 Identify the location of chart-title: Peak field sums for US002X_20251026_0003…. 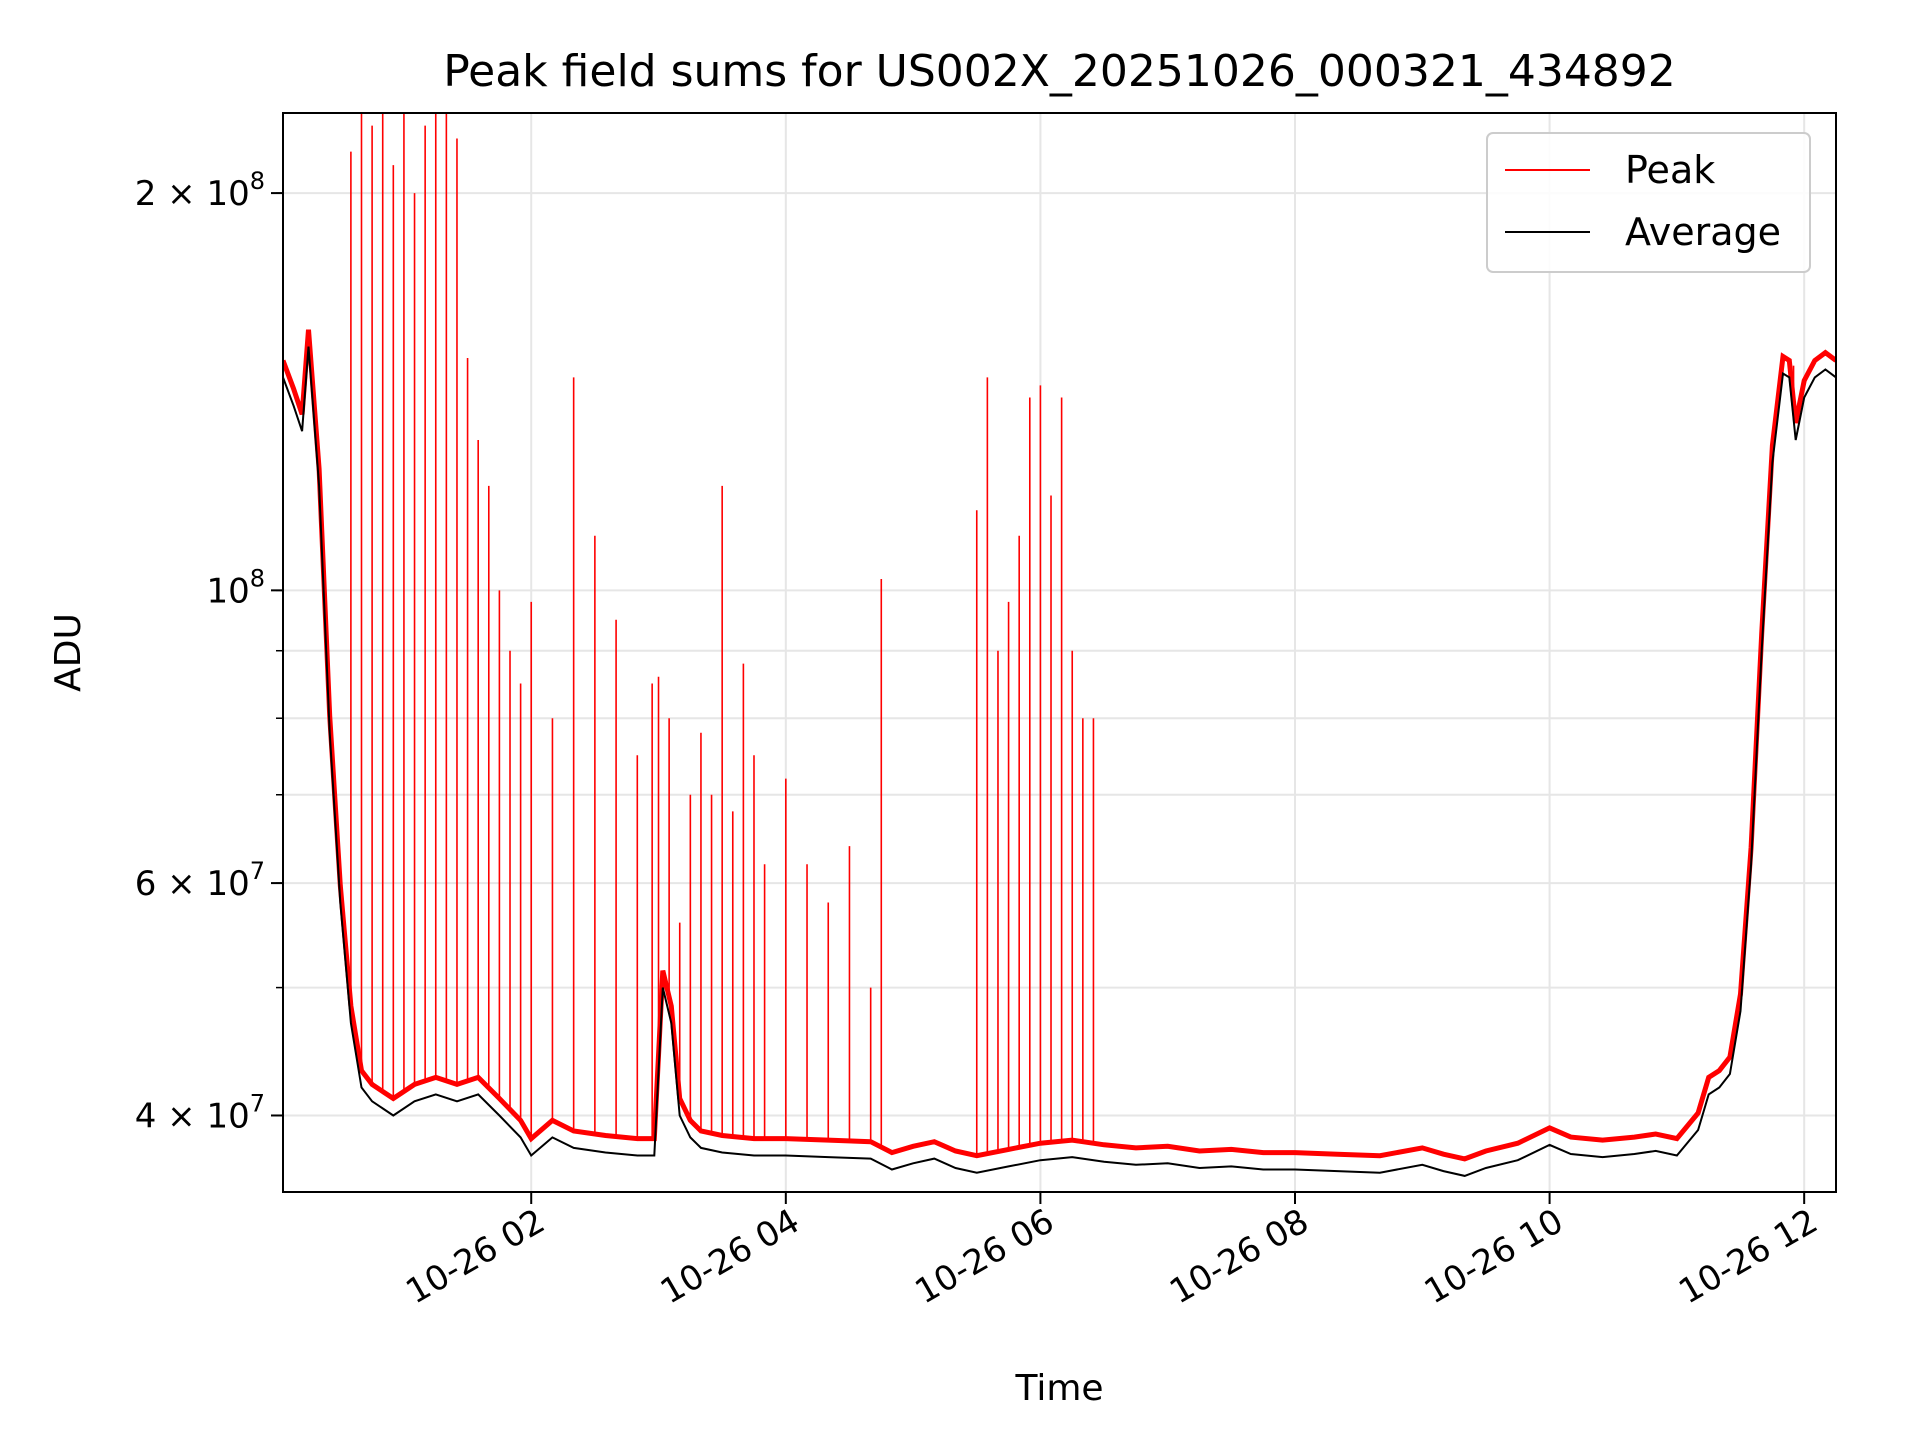
(1059, 71).